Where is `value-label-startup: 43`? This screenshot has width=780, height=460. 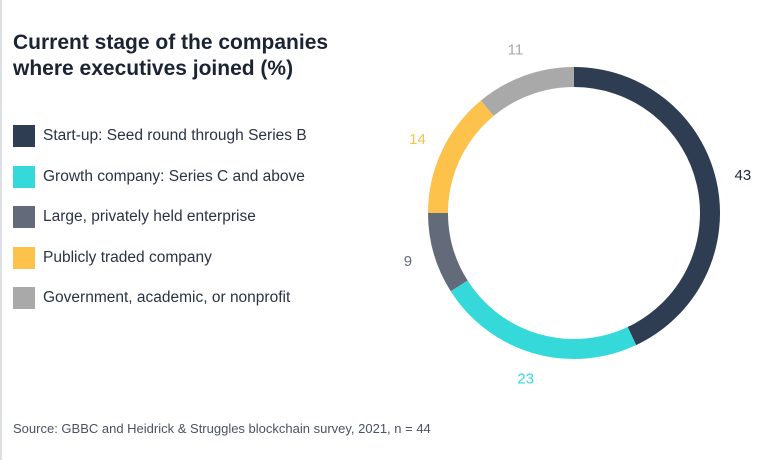
value-label-startup: 43 is located at coordinates (742, 175).